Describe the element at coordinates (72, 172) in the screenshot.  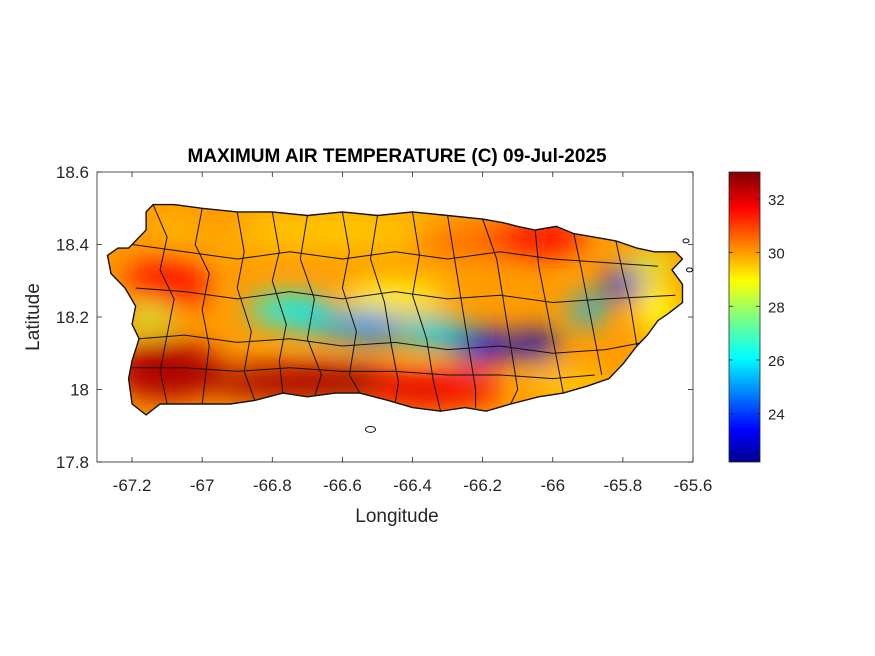
I see `y-tick-label: 18.6` at that location.